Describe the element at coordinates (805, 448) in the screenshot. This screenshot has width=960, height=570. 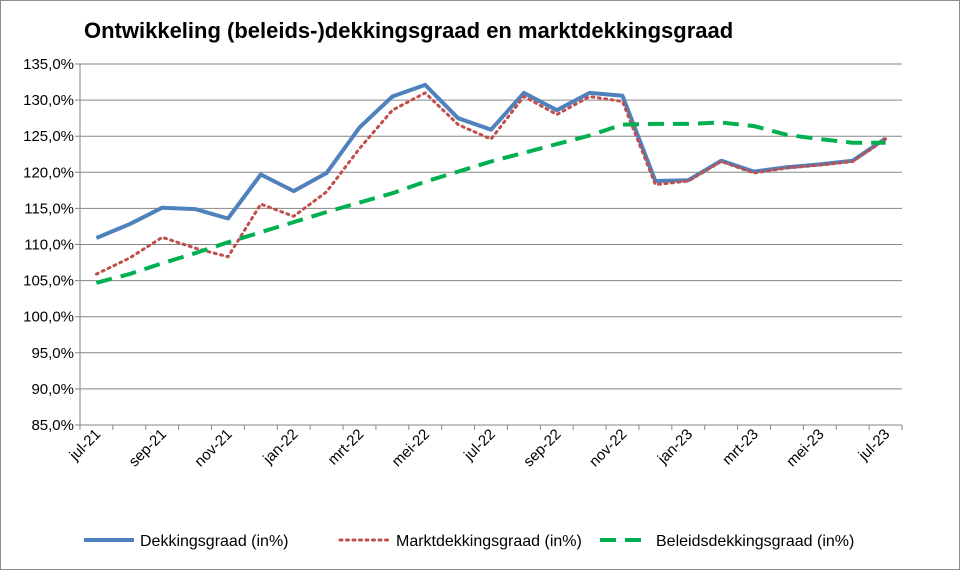
I see `x-tick-label: mei-23` at that location.